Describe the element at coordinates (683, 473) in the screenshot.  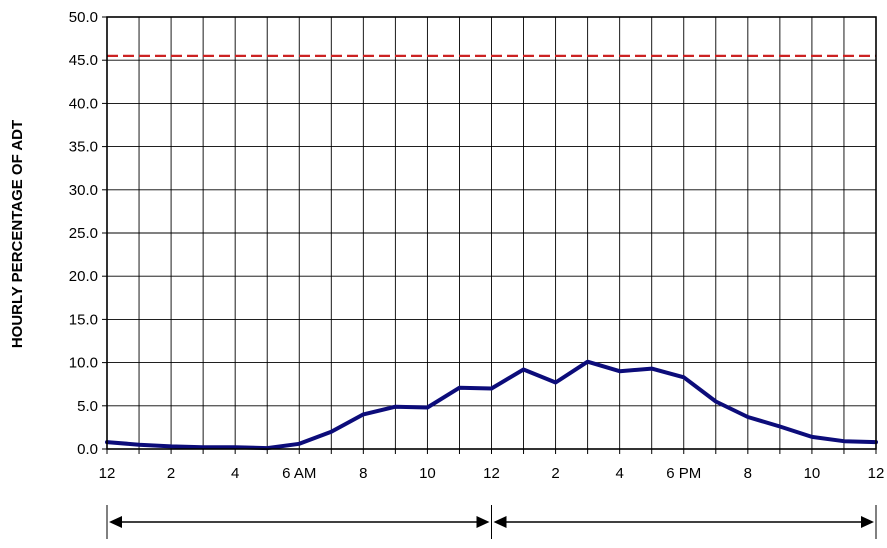
I see `x-tick-label: 6 PM` at that location.